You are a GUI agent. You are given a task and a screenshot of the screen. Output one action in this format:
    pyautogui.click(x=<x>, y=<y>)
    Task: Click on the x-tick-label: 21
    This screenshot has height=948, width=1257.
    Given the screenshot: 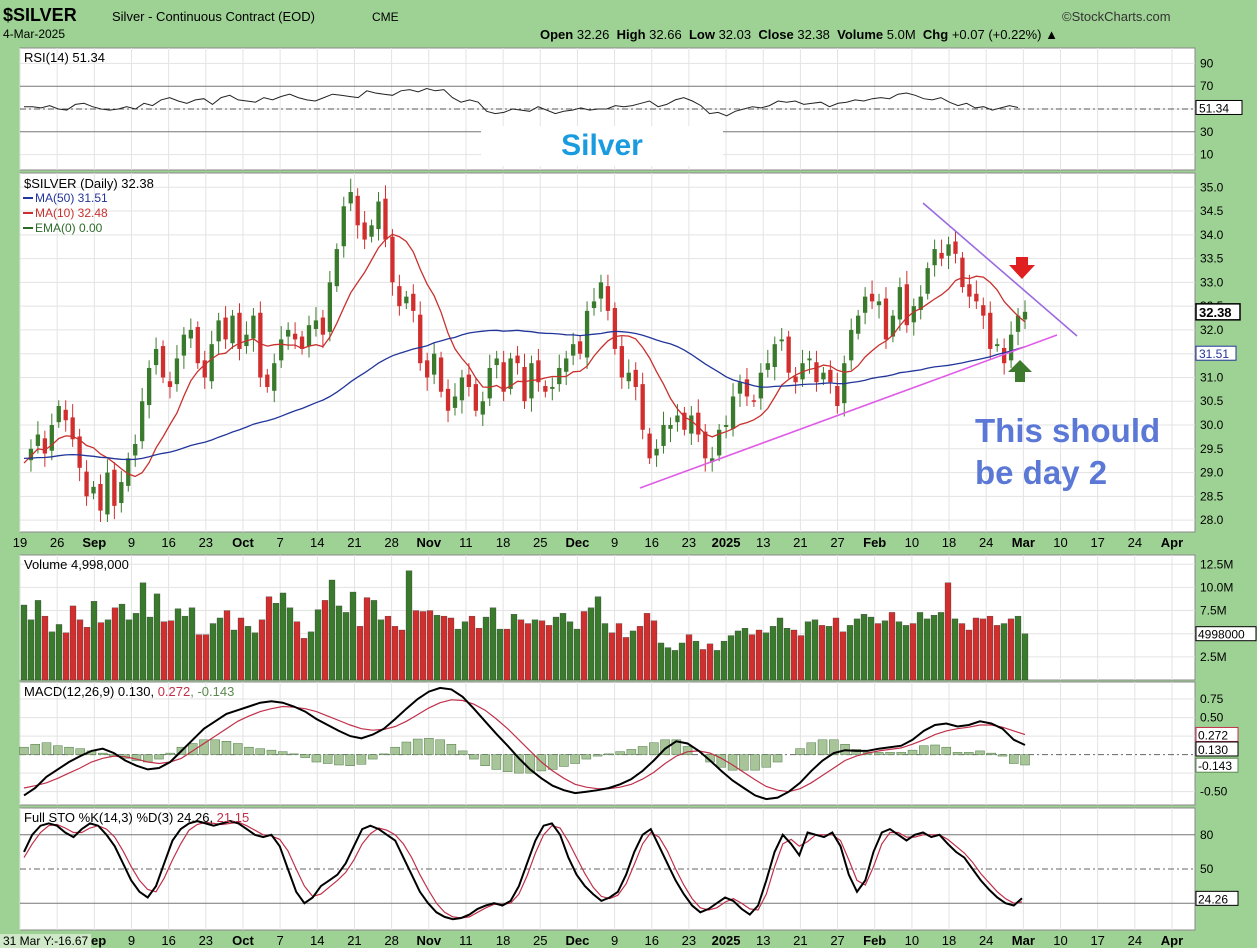 What is the action you would take?
    pyautogui.click(x=800, y=542)
    